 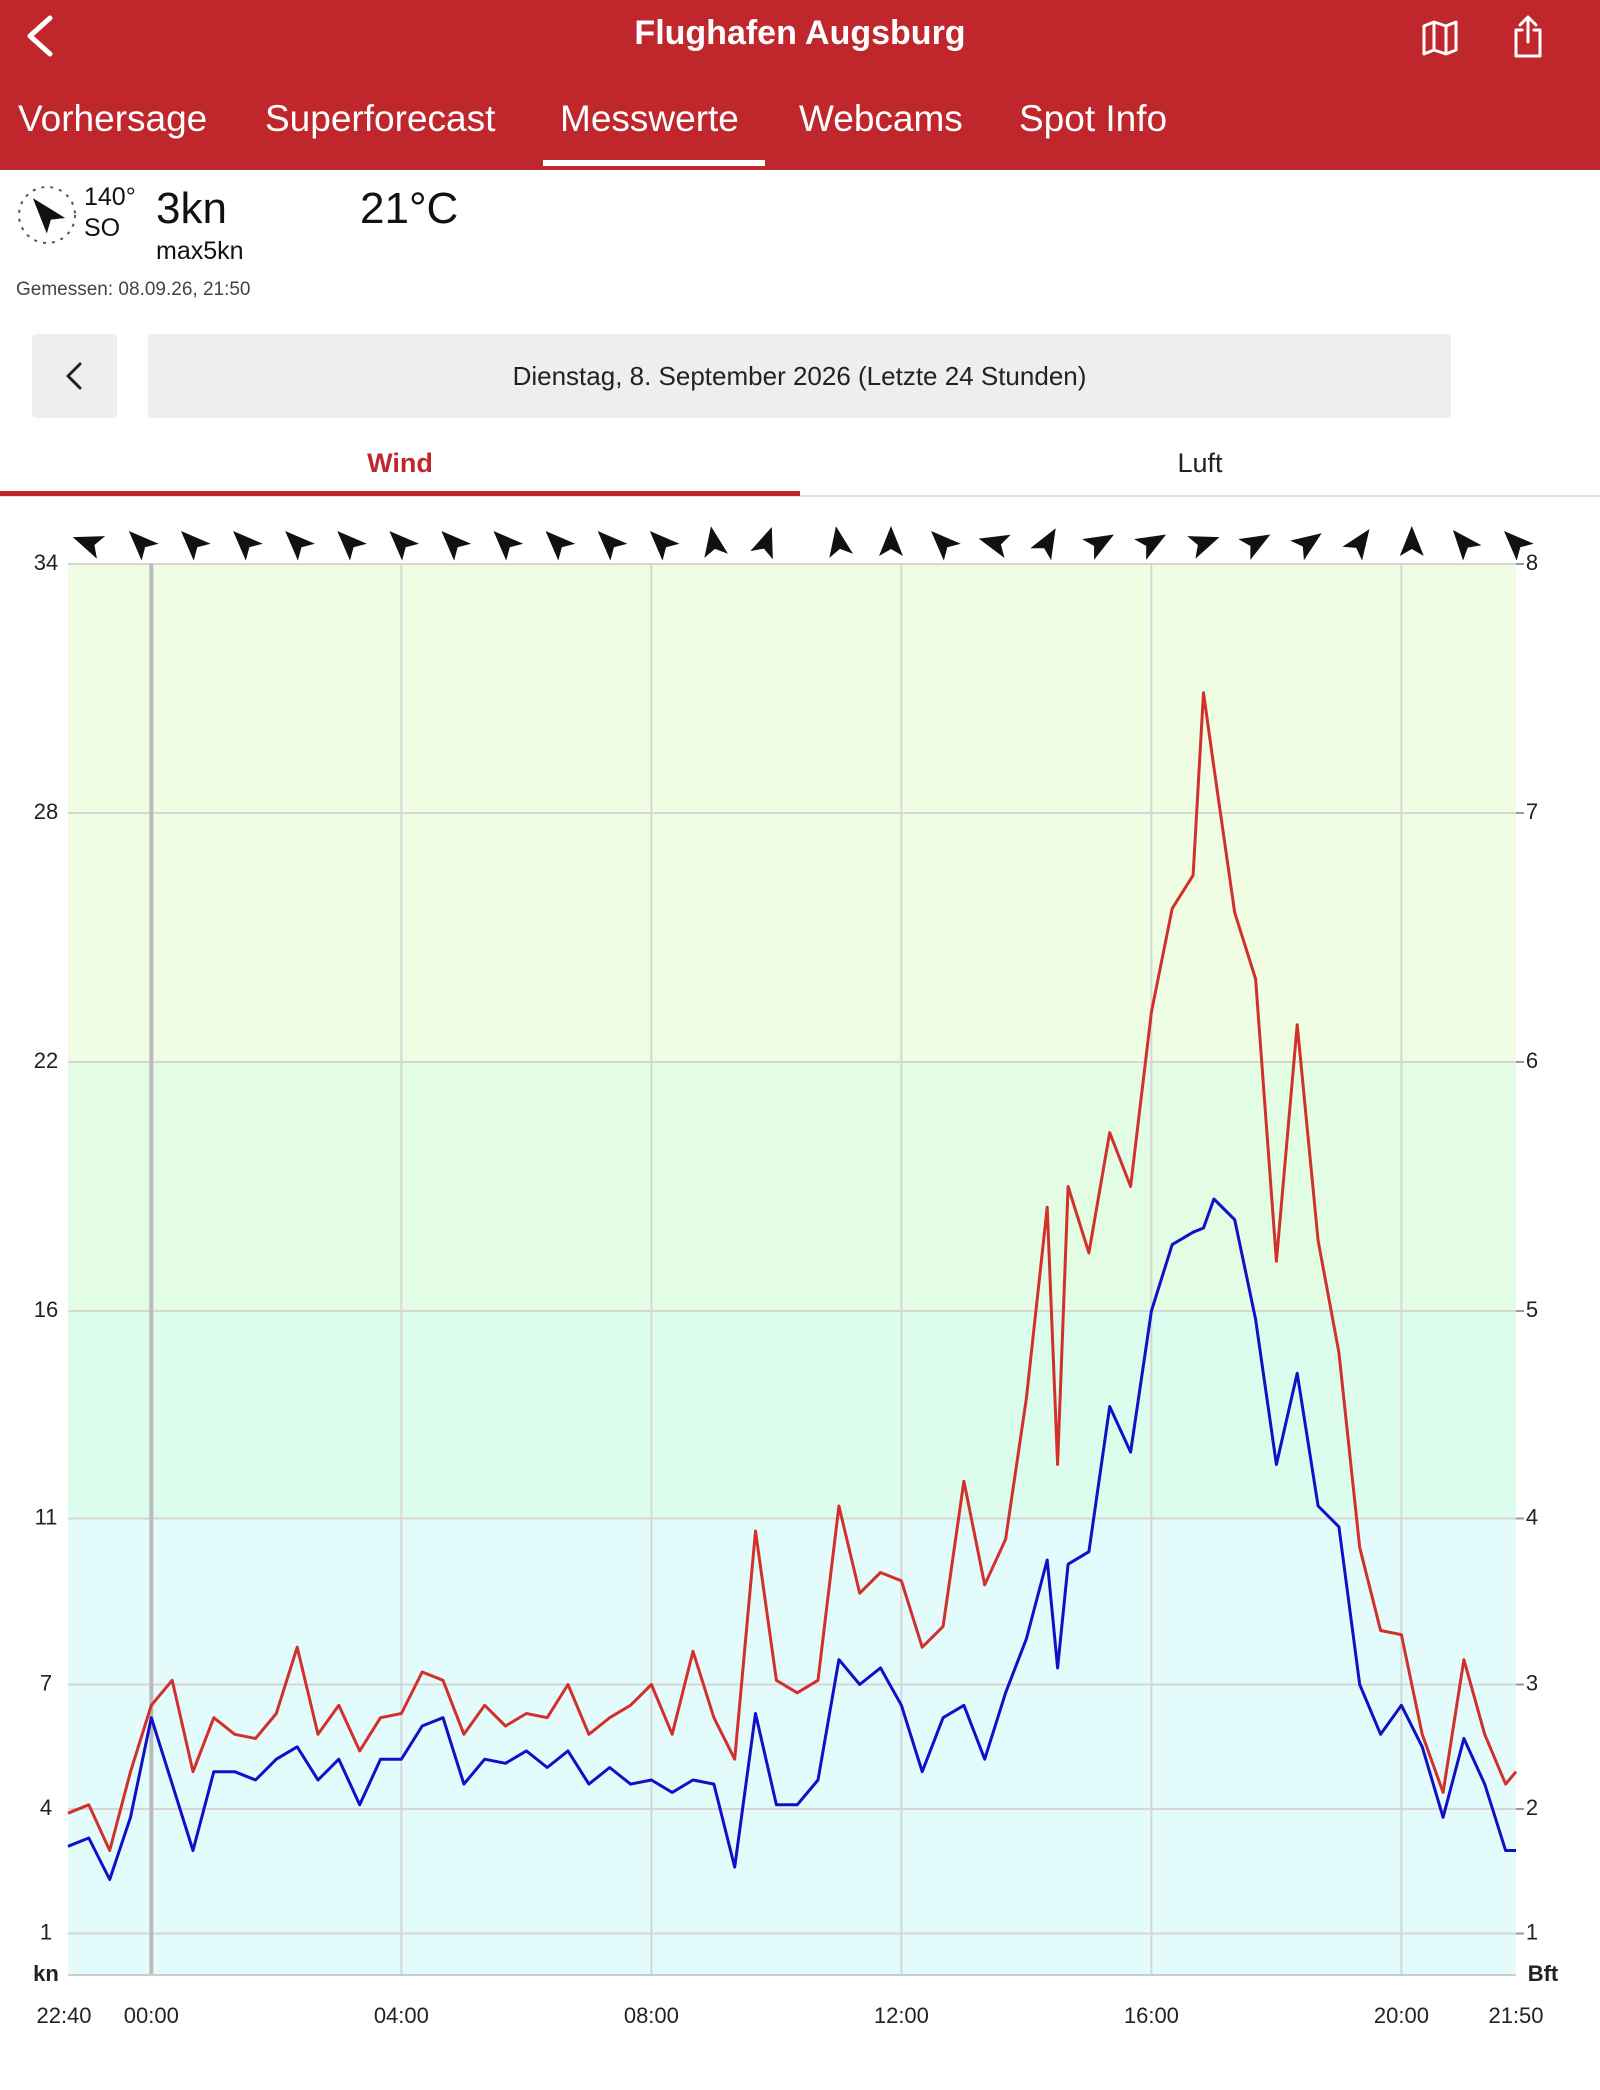 What do you see at coordinates (74, 376) in the screenshot?
I see `previous-day-button` at bounding box center [74, 376].